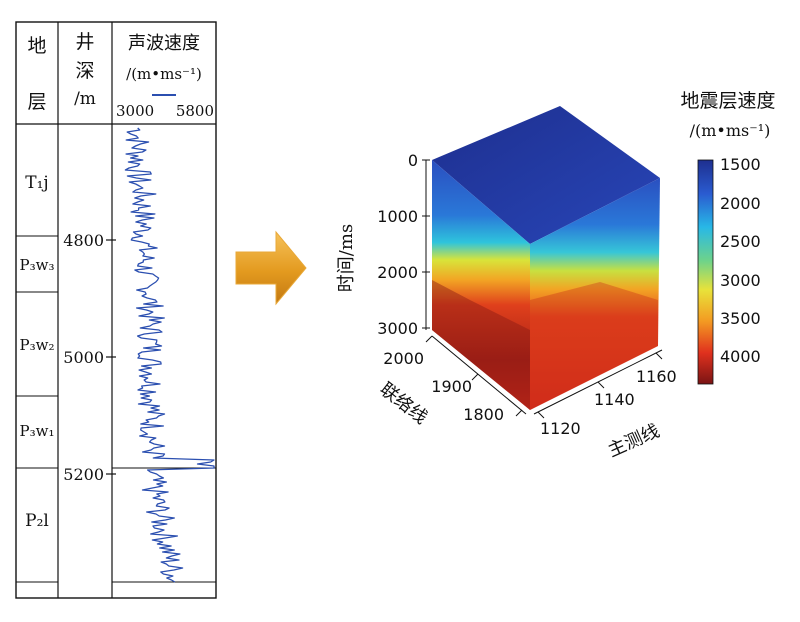 The image size is (800, 622). Describe the element at coordinates (483, 414) in the screenshot. I see `crossline-tick-label-1800: 1800` at that location.